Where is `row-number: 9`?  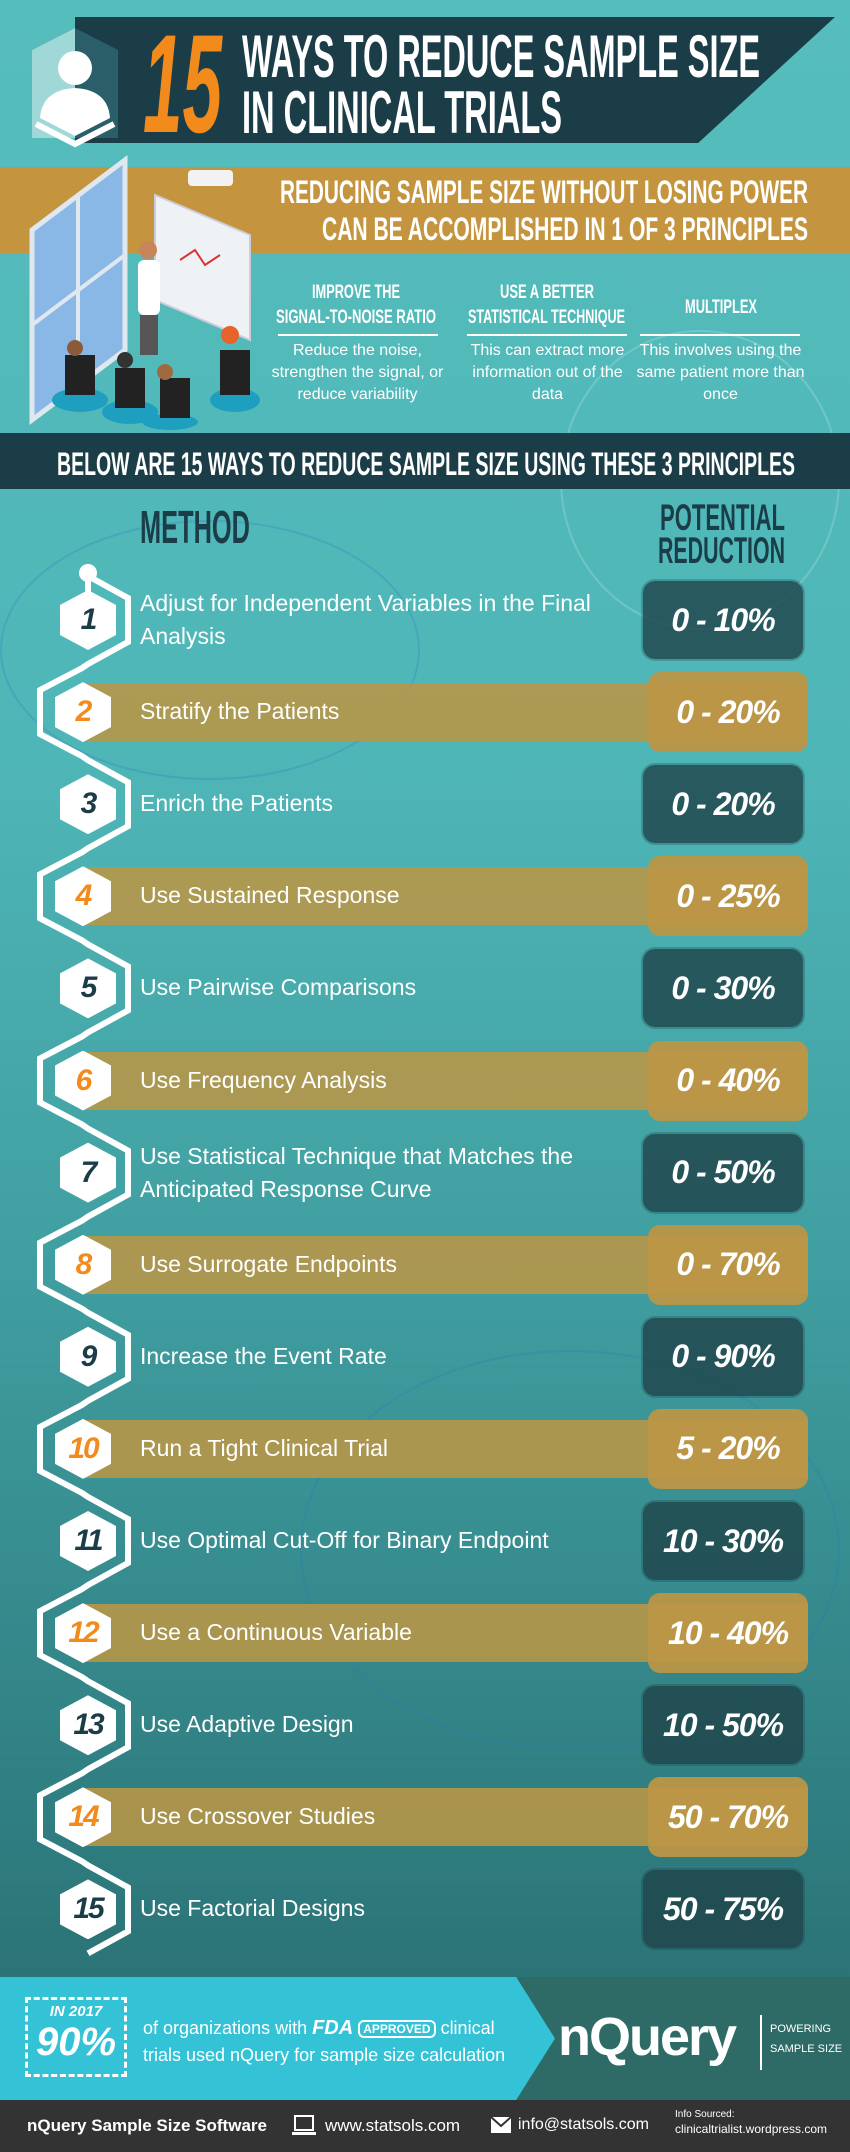
row-number: 9 is located at coordinates (89, 1356).